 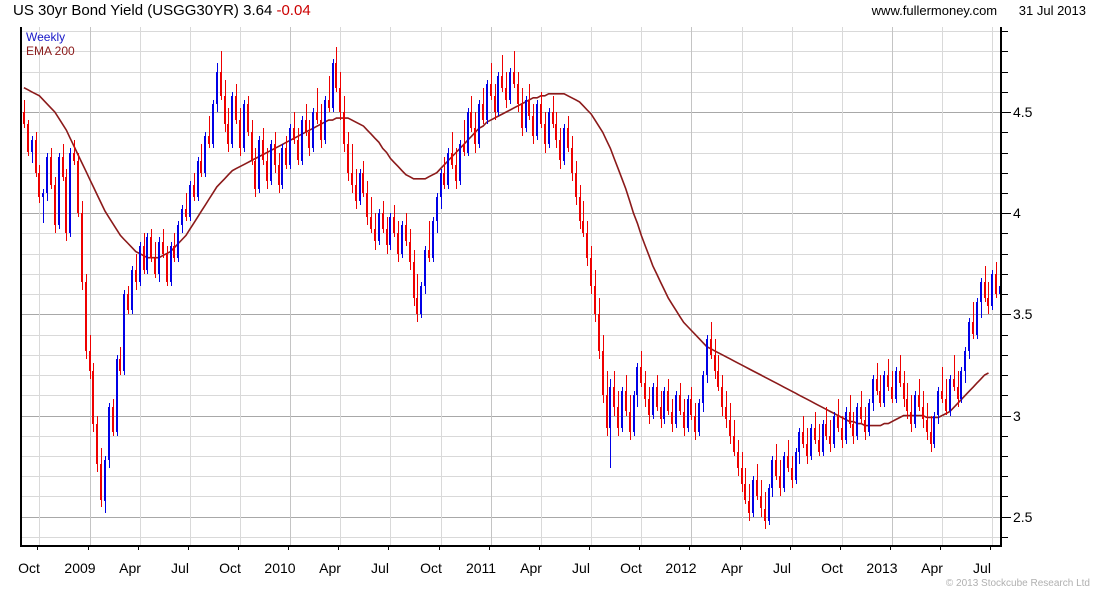 I want to click on y-axis-label: 3.5, so click(x=1023, y=314).